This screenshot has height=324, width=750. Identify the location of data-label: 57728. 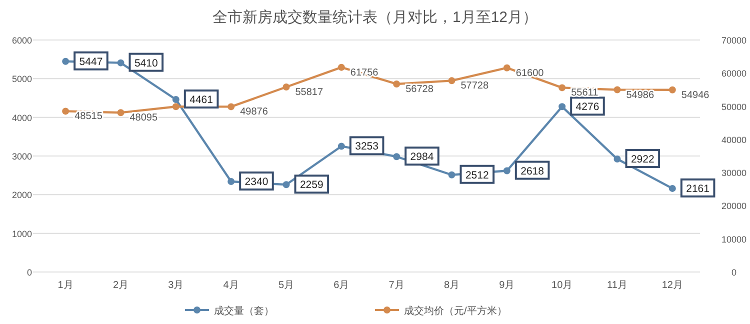
(474, 86).